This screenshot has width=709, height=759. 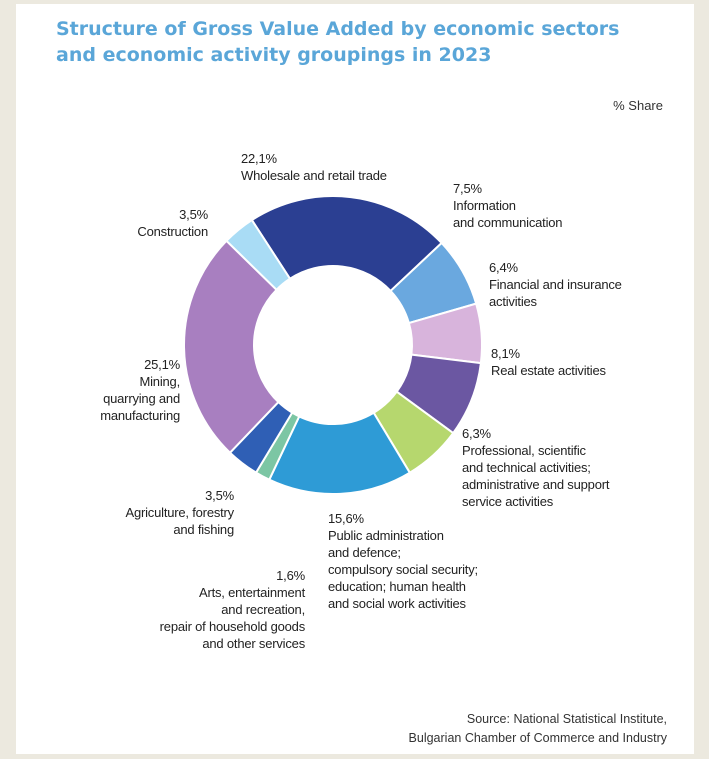 I want to click on slice-name-3: Real estate activities, so click(x=548, y=370).